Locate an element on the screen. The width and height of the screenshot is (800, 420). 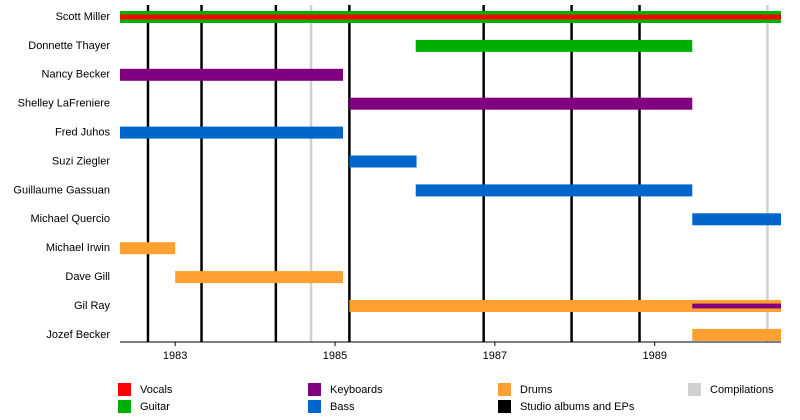
row-label: Scott Miller is located at coordinates (83, 17).